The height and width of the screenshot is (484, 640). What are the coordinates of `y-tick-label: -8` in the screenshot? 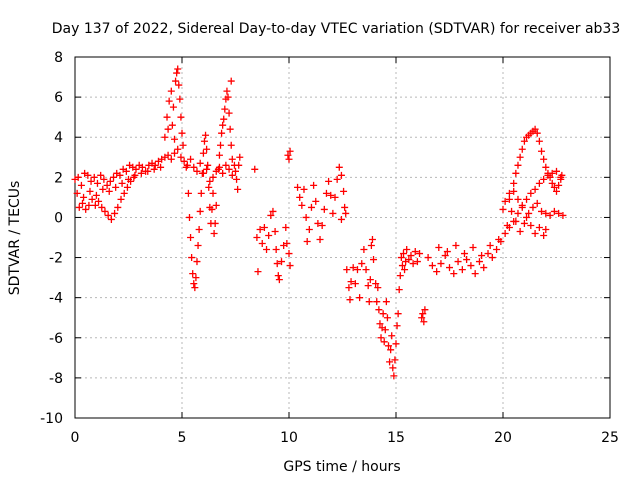 It's located at (56, 379).